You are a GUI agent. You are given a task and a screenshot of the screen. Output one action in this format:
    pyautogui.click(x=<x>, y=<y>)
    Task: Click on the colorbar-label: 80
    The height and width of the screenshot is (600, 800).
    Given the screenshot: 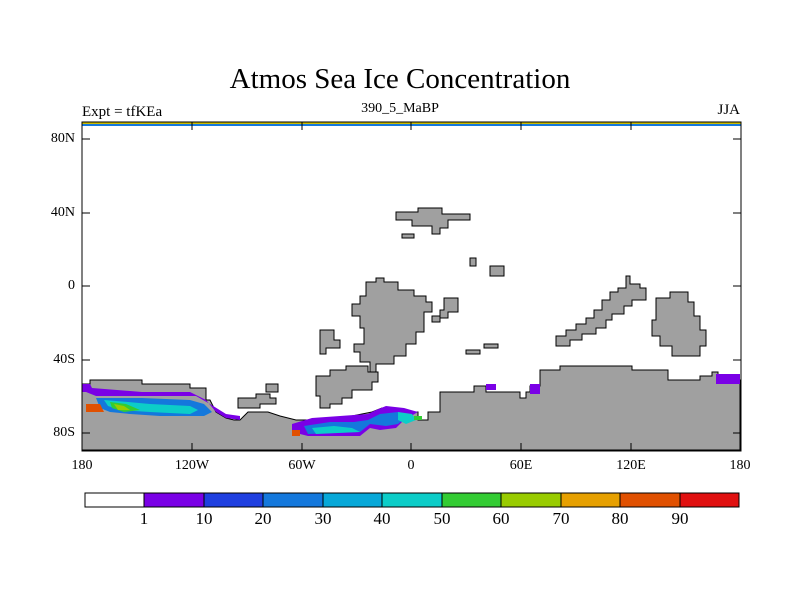 What is the action you would take?
    pyautogui.click(x=620, y=518)
    